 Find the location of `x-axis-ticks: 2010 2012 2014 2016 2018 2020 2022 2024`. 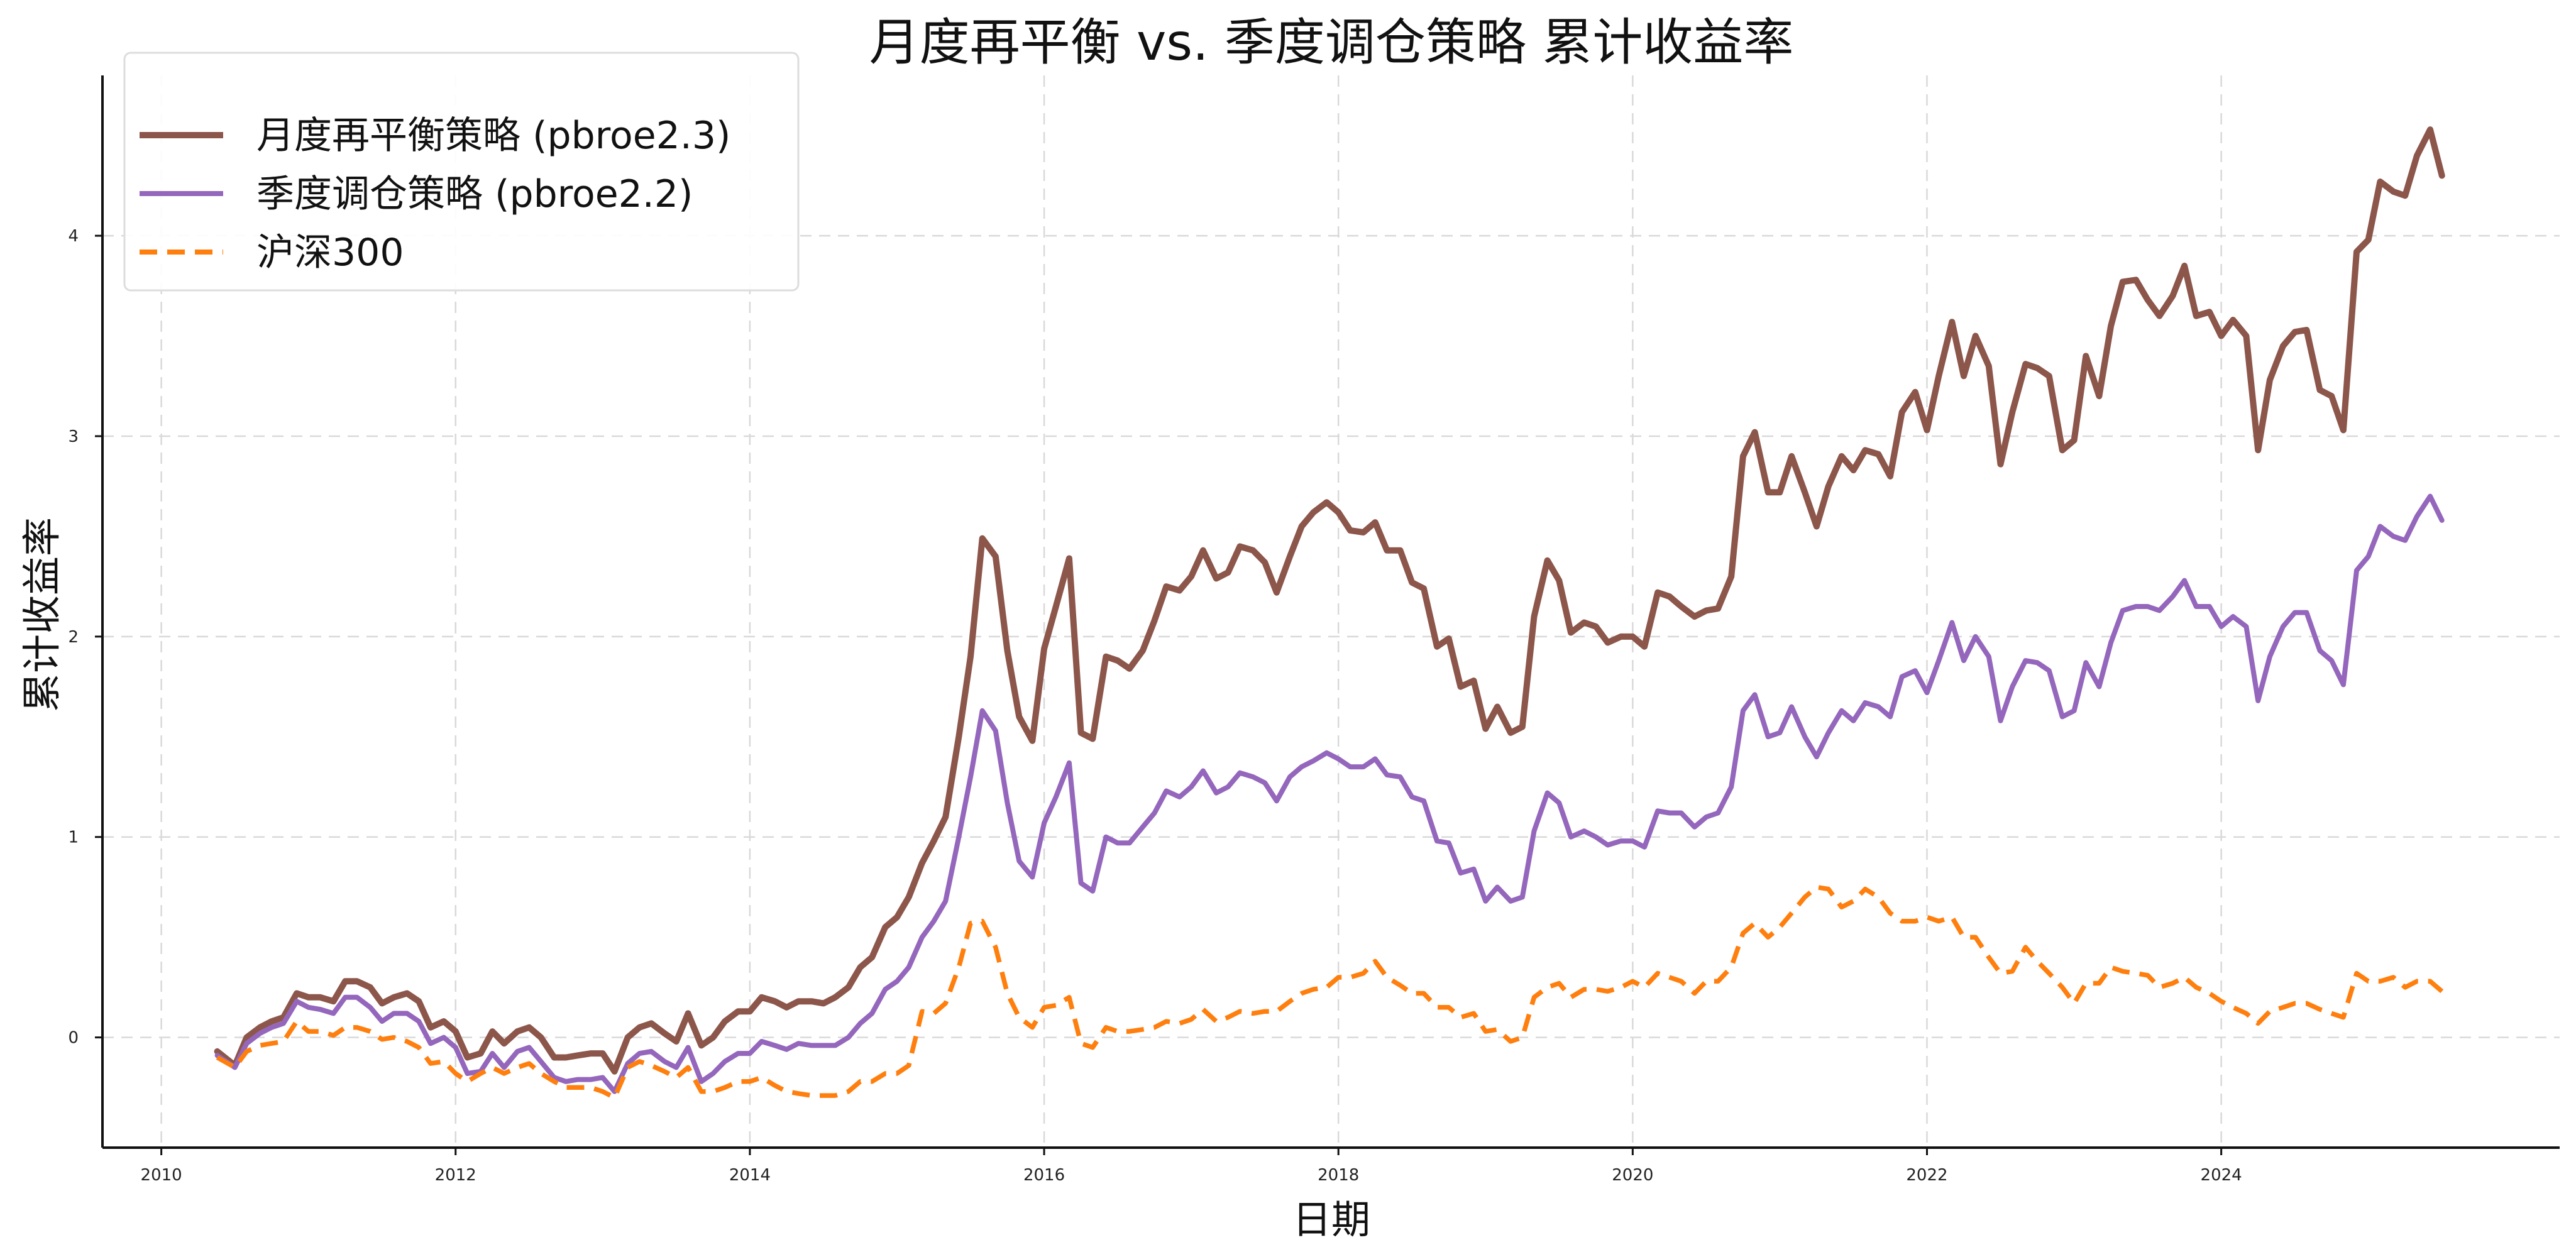

x-axis-ticks: 2010 2012 2014 2016 2018 2020 2022 2024 is located at coordinates (1191, 1166).